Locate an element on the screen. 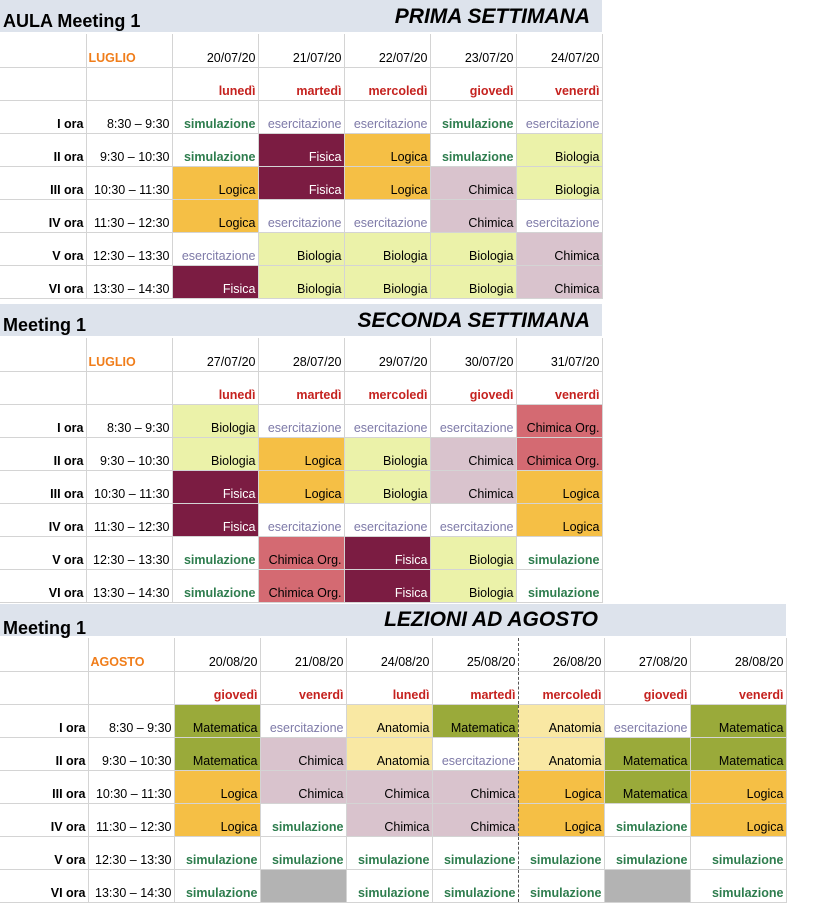  day-header: mercoledì is located at coordinates (561, 688).